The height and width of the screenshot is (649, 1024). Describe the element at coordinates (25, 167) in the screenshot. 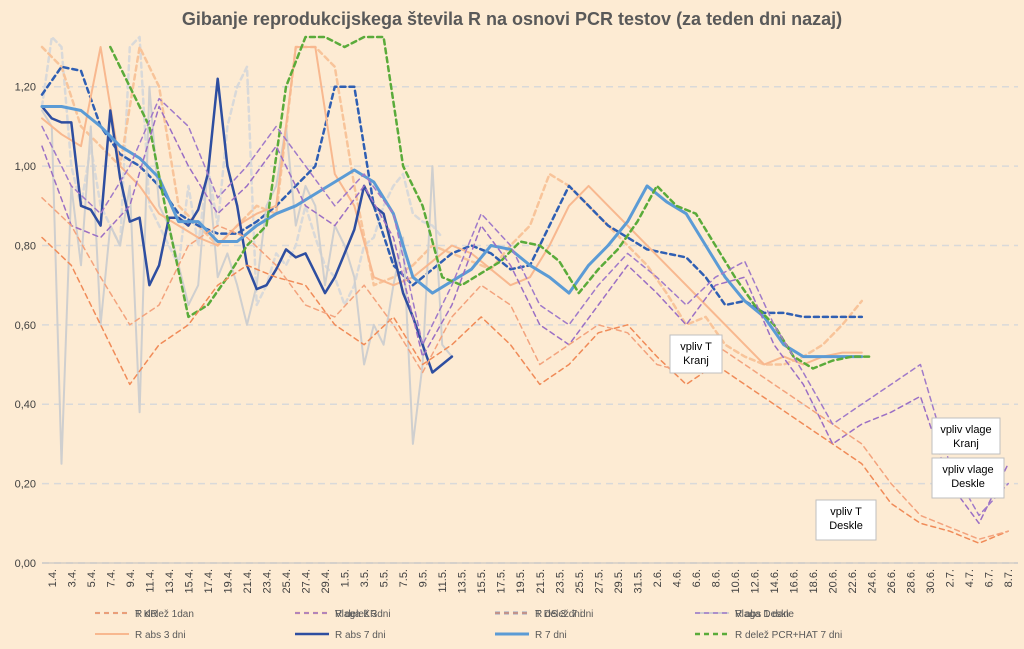

I see `y-tick-label: 1,00` at that location.